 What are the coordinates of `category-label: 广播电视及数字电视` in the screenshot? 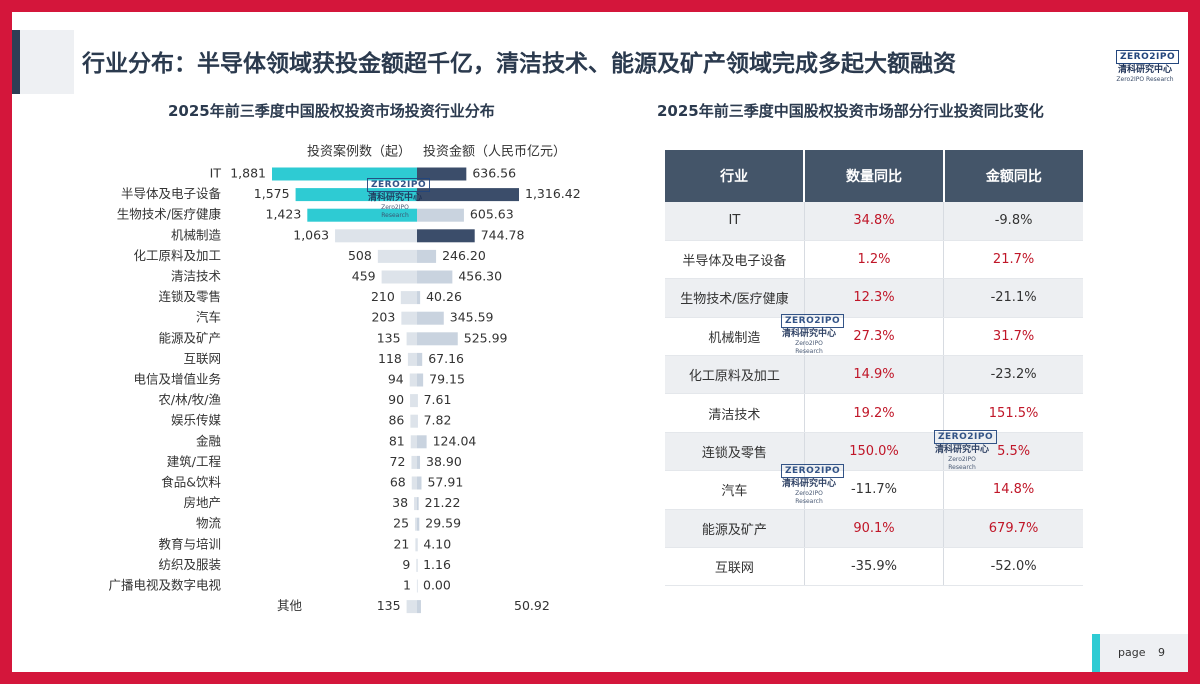 It's located at (164, 585).